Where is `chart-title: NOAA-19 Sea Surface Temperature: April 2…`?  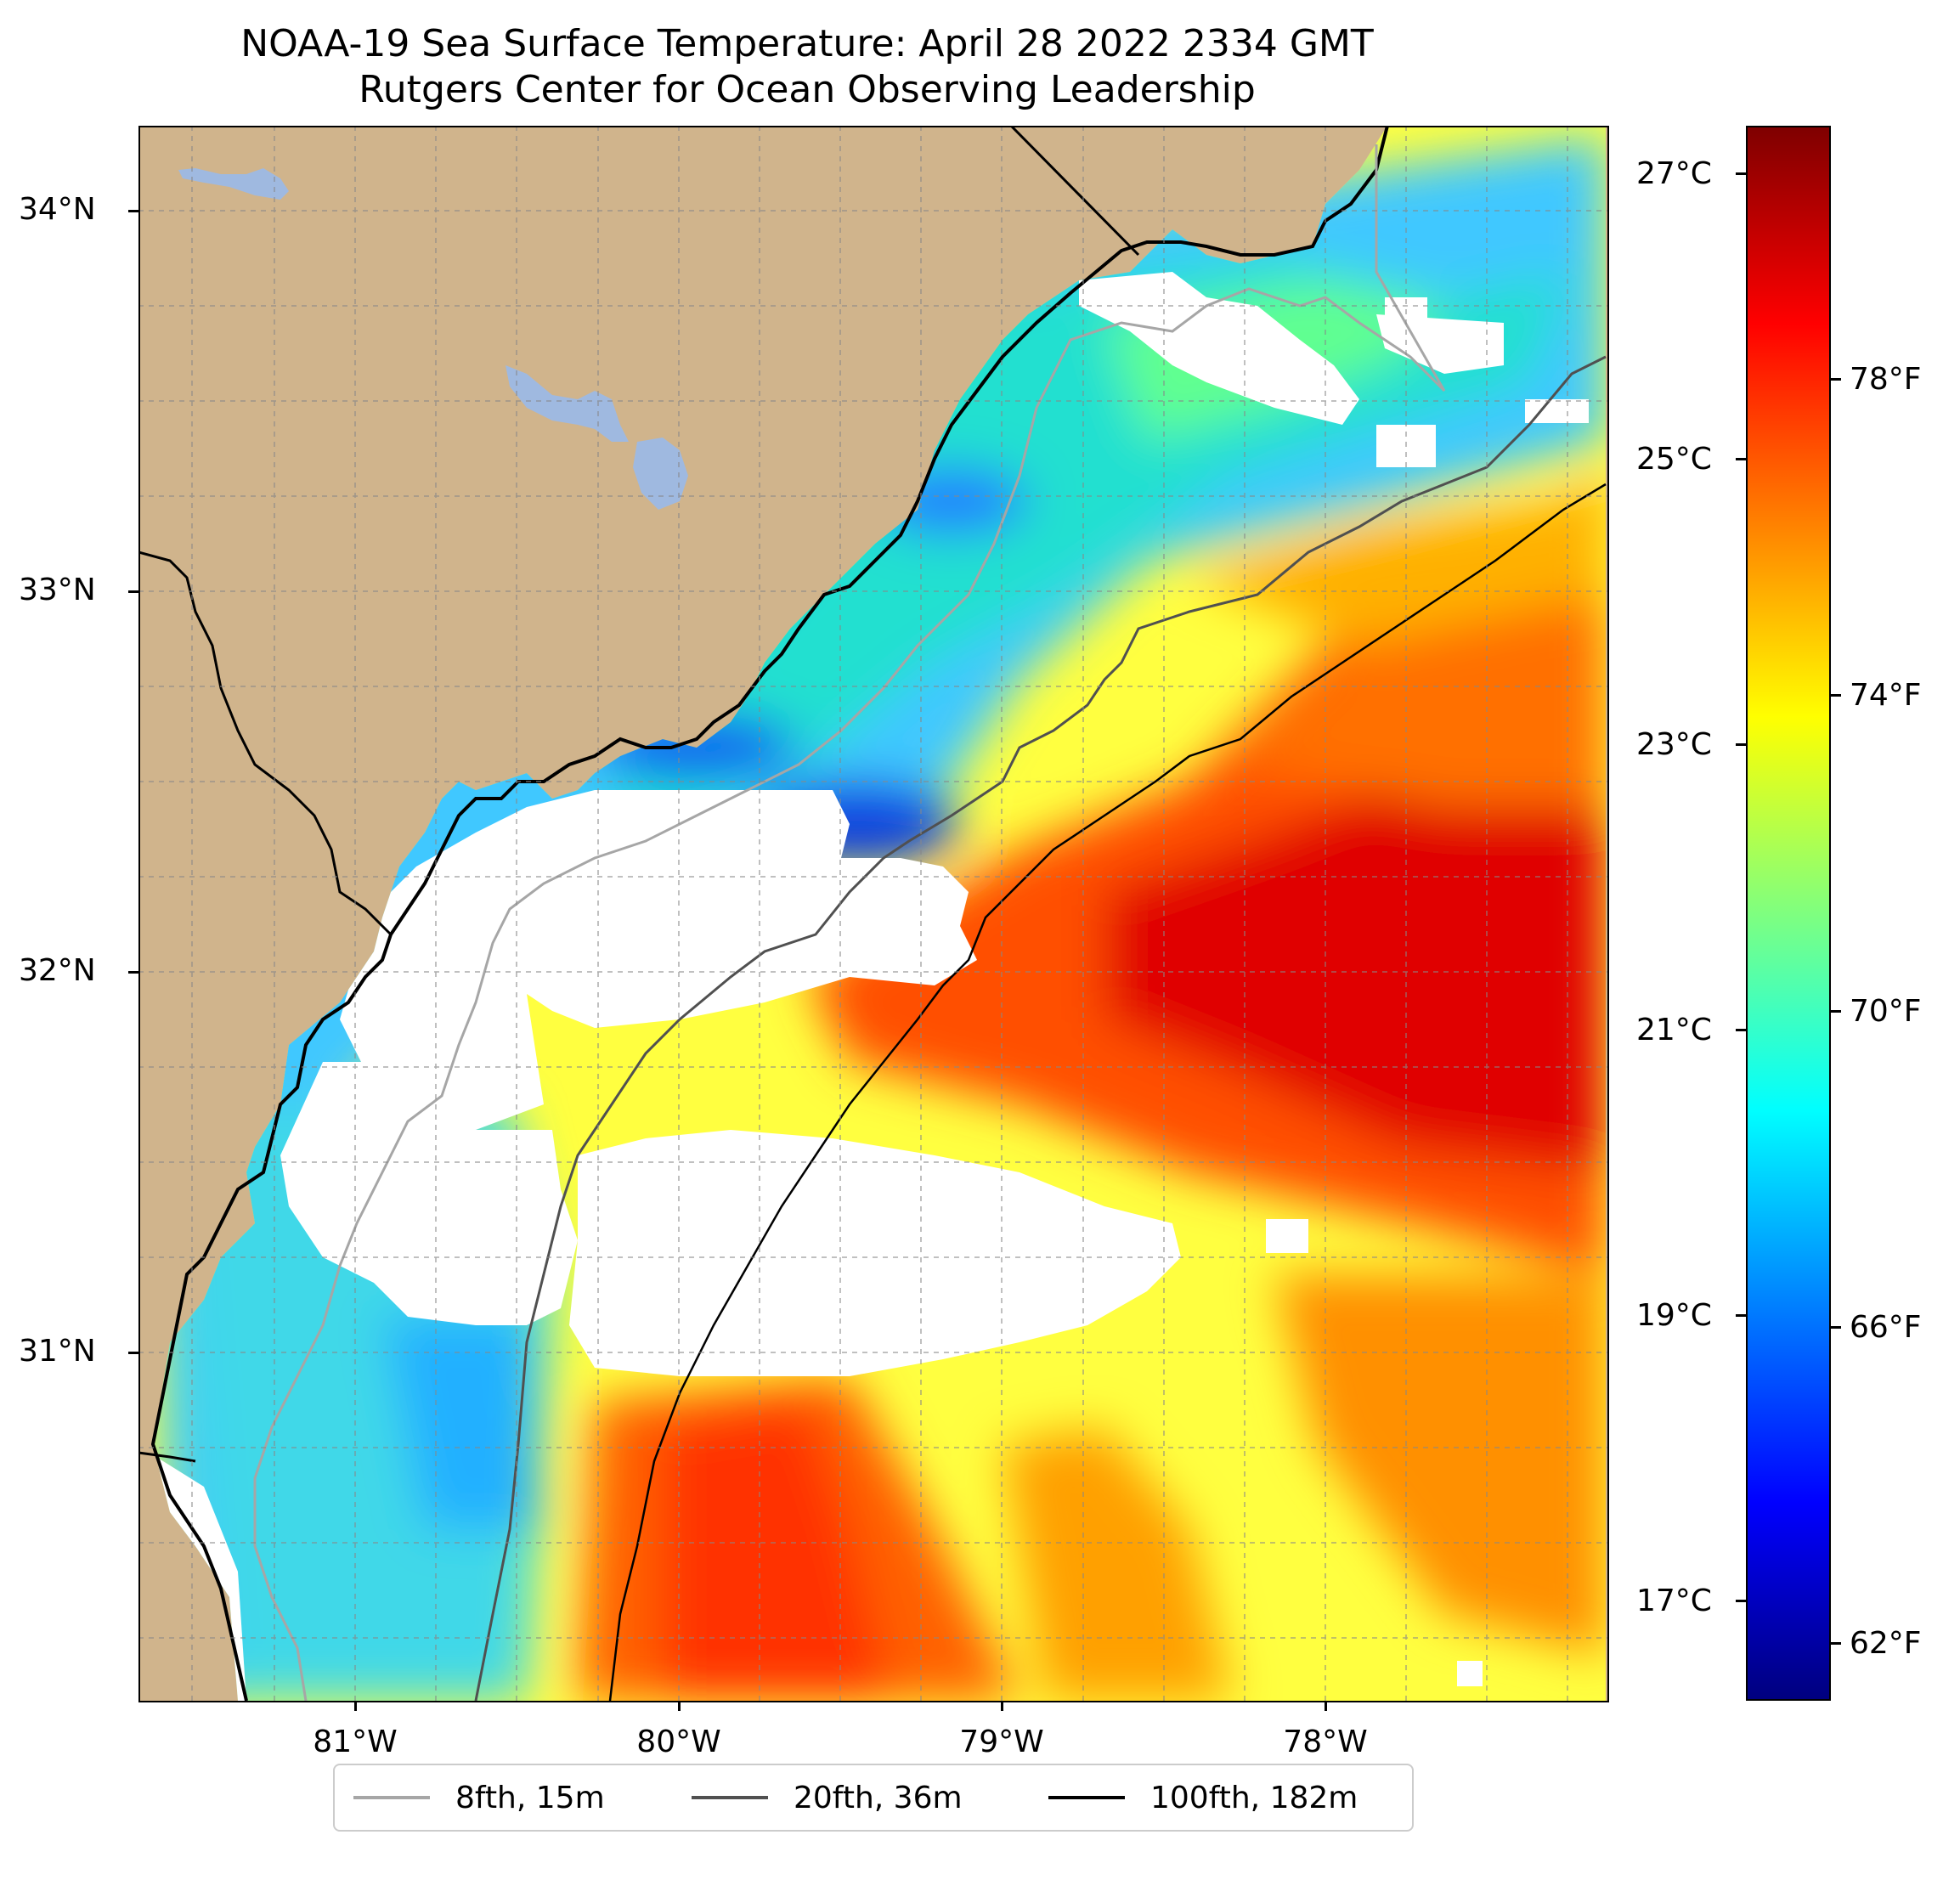
chart-title: NOAA-19 Sea Surface Temperature: April 2… is located at coordinates (807, 44).